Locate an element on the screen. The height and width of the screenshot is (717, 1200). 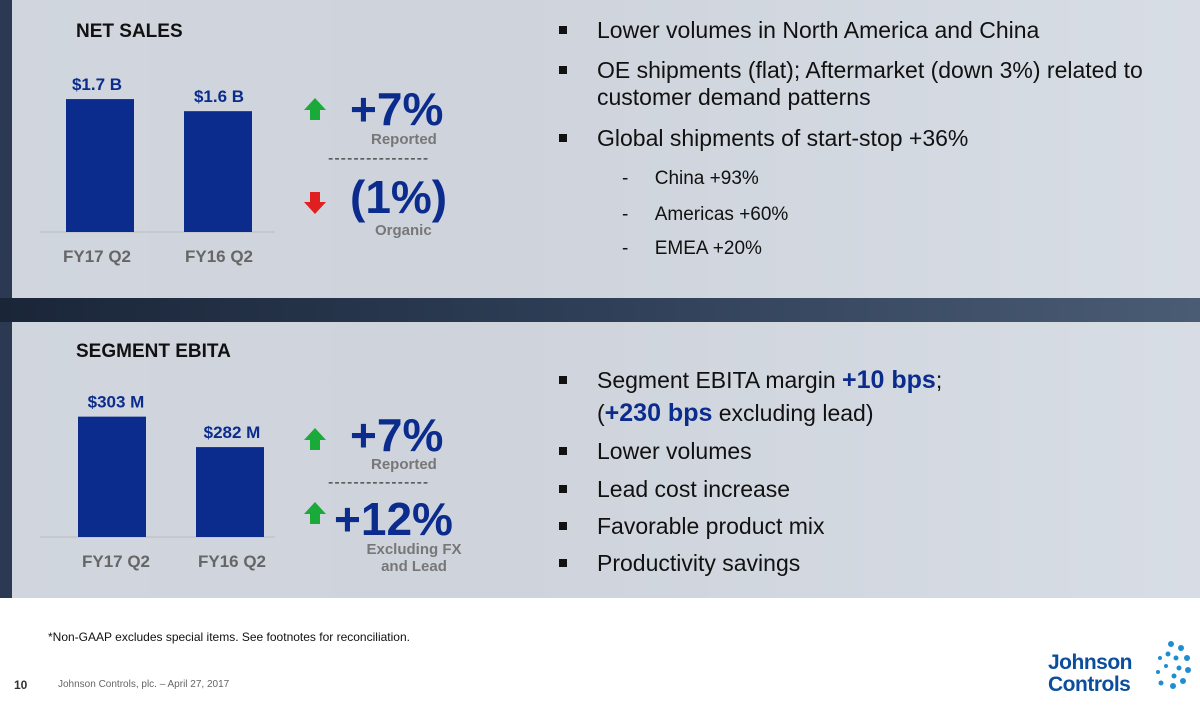
emphasis: +10 bps is located at coordinates (889, 380).